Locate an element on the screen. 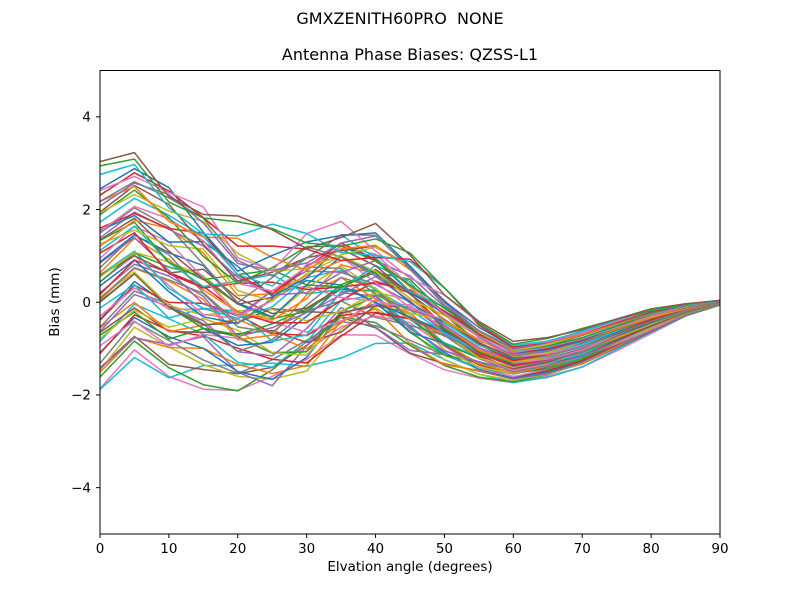  y-tick-label: 0 is located at coordinates (86, 303).